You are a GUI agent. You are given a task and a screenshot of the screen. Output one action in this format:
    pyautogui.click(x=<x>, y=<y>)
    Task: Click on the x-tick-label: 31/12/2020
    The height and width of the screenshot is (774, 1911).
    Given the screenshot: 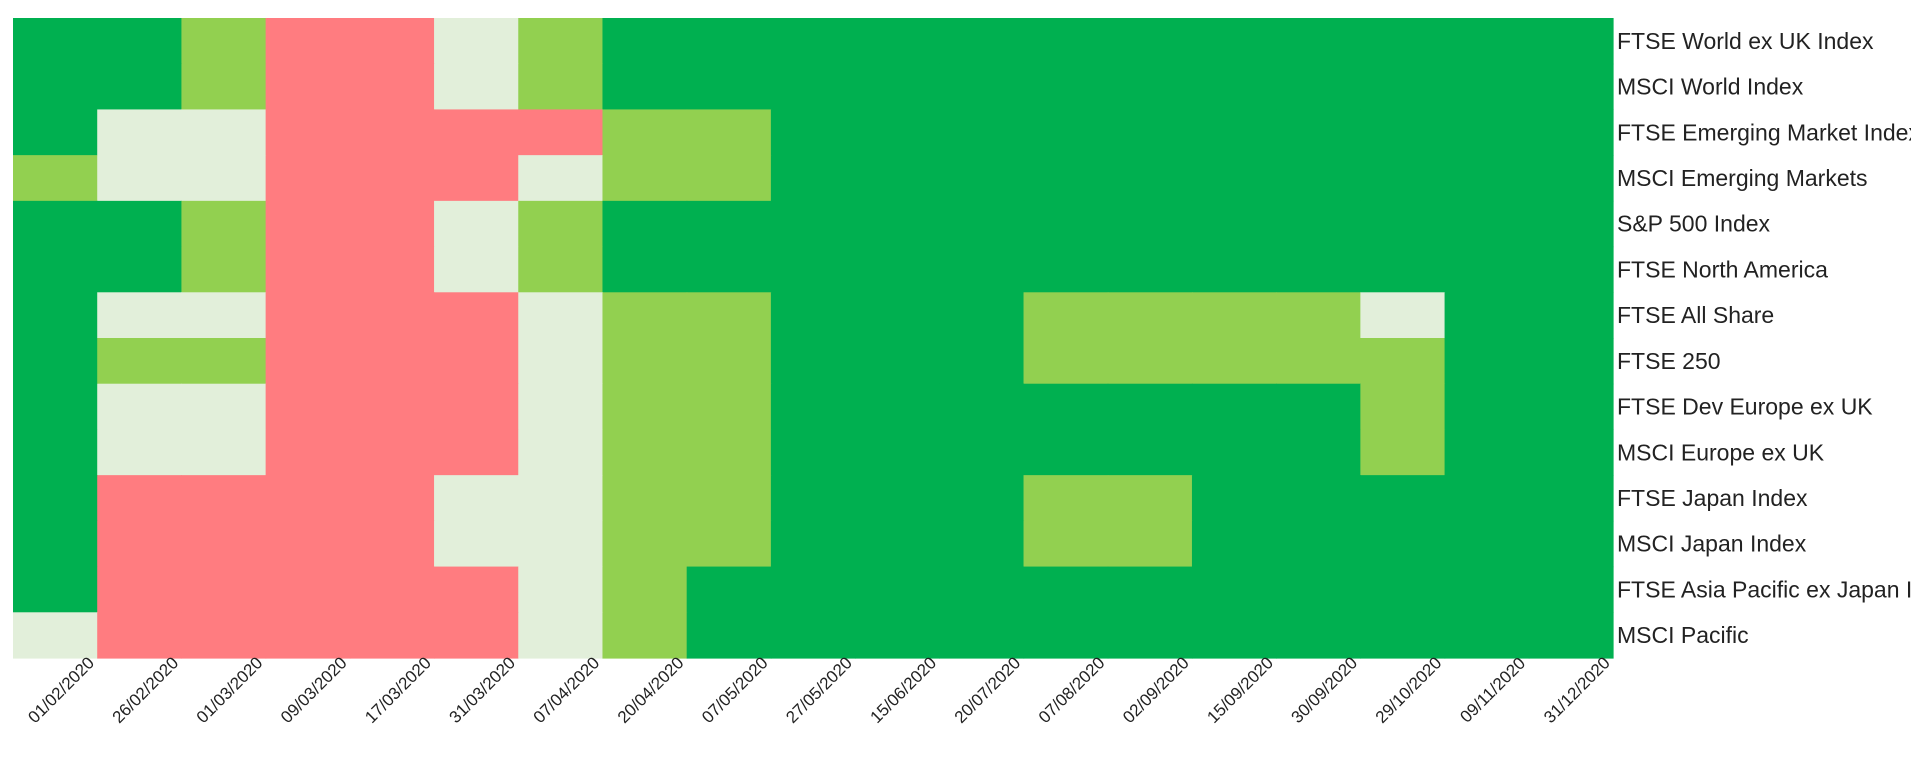 What is the action you would take?
    pyautogui.click(x=1577, y=690)
    